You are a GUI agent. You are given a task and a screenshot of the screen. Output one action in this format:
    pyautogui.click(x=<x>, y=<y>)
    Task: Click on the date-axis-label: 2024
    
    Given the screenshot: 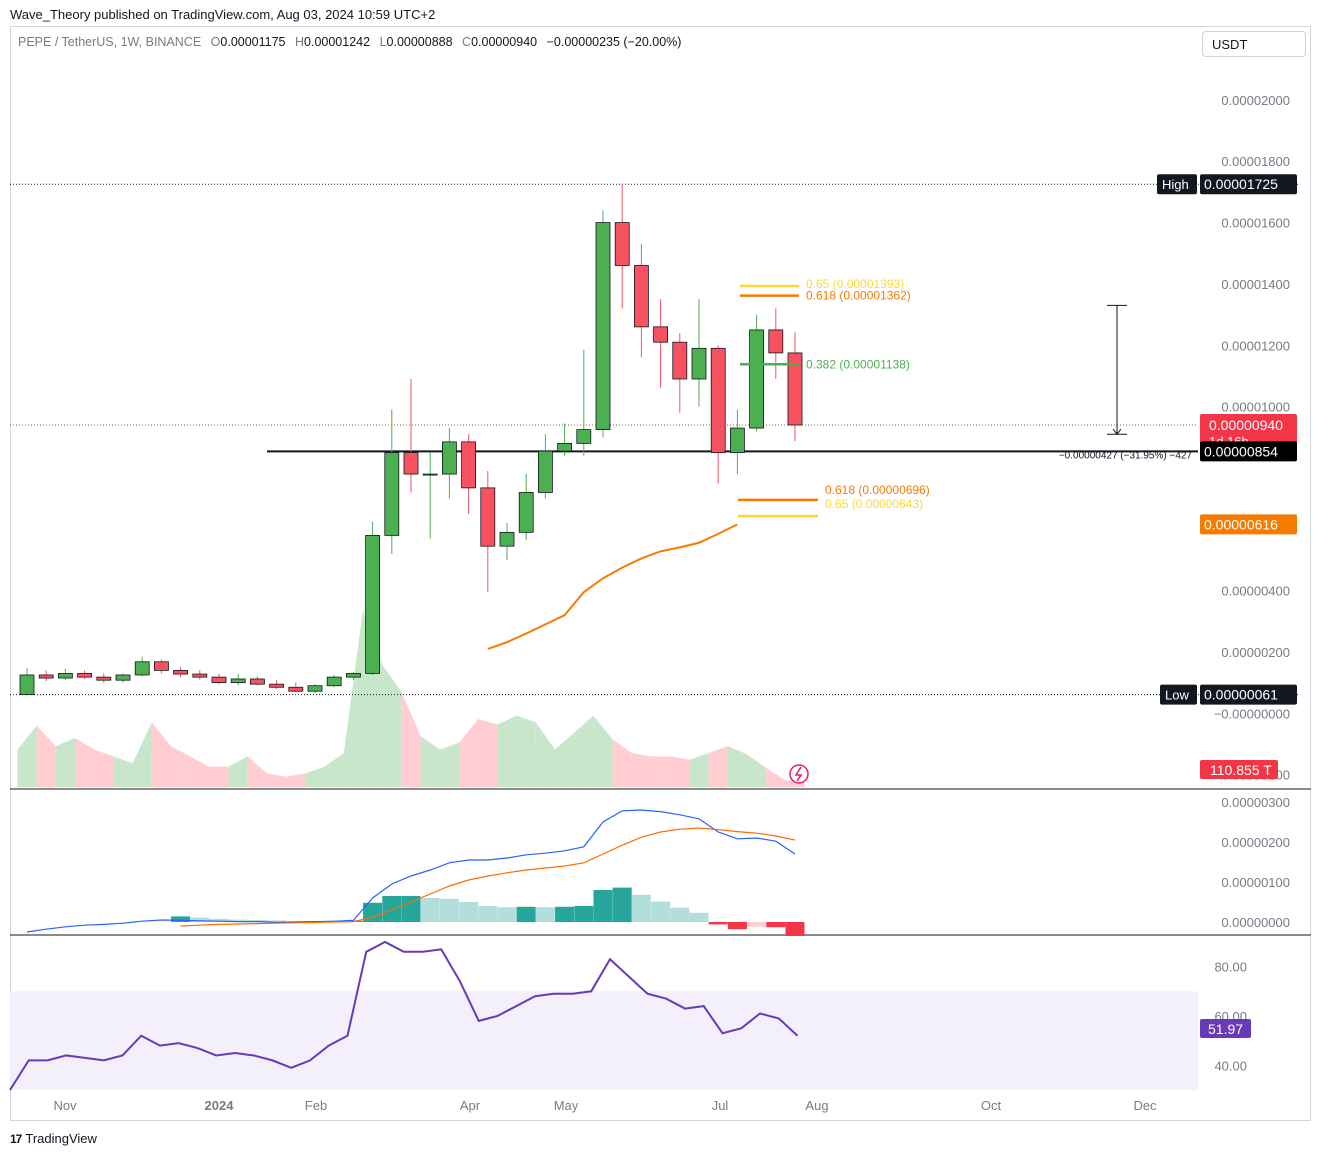 What is the action you would take?
    pyautogui.click(x=220, y=1105)
    